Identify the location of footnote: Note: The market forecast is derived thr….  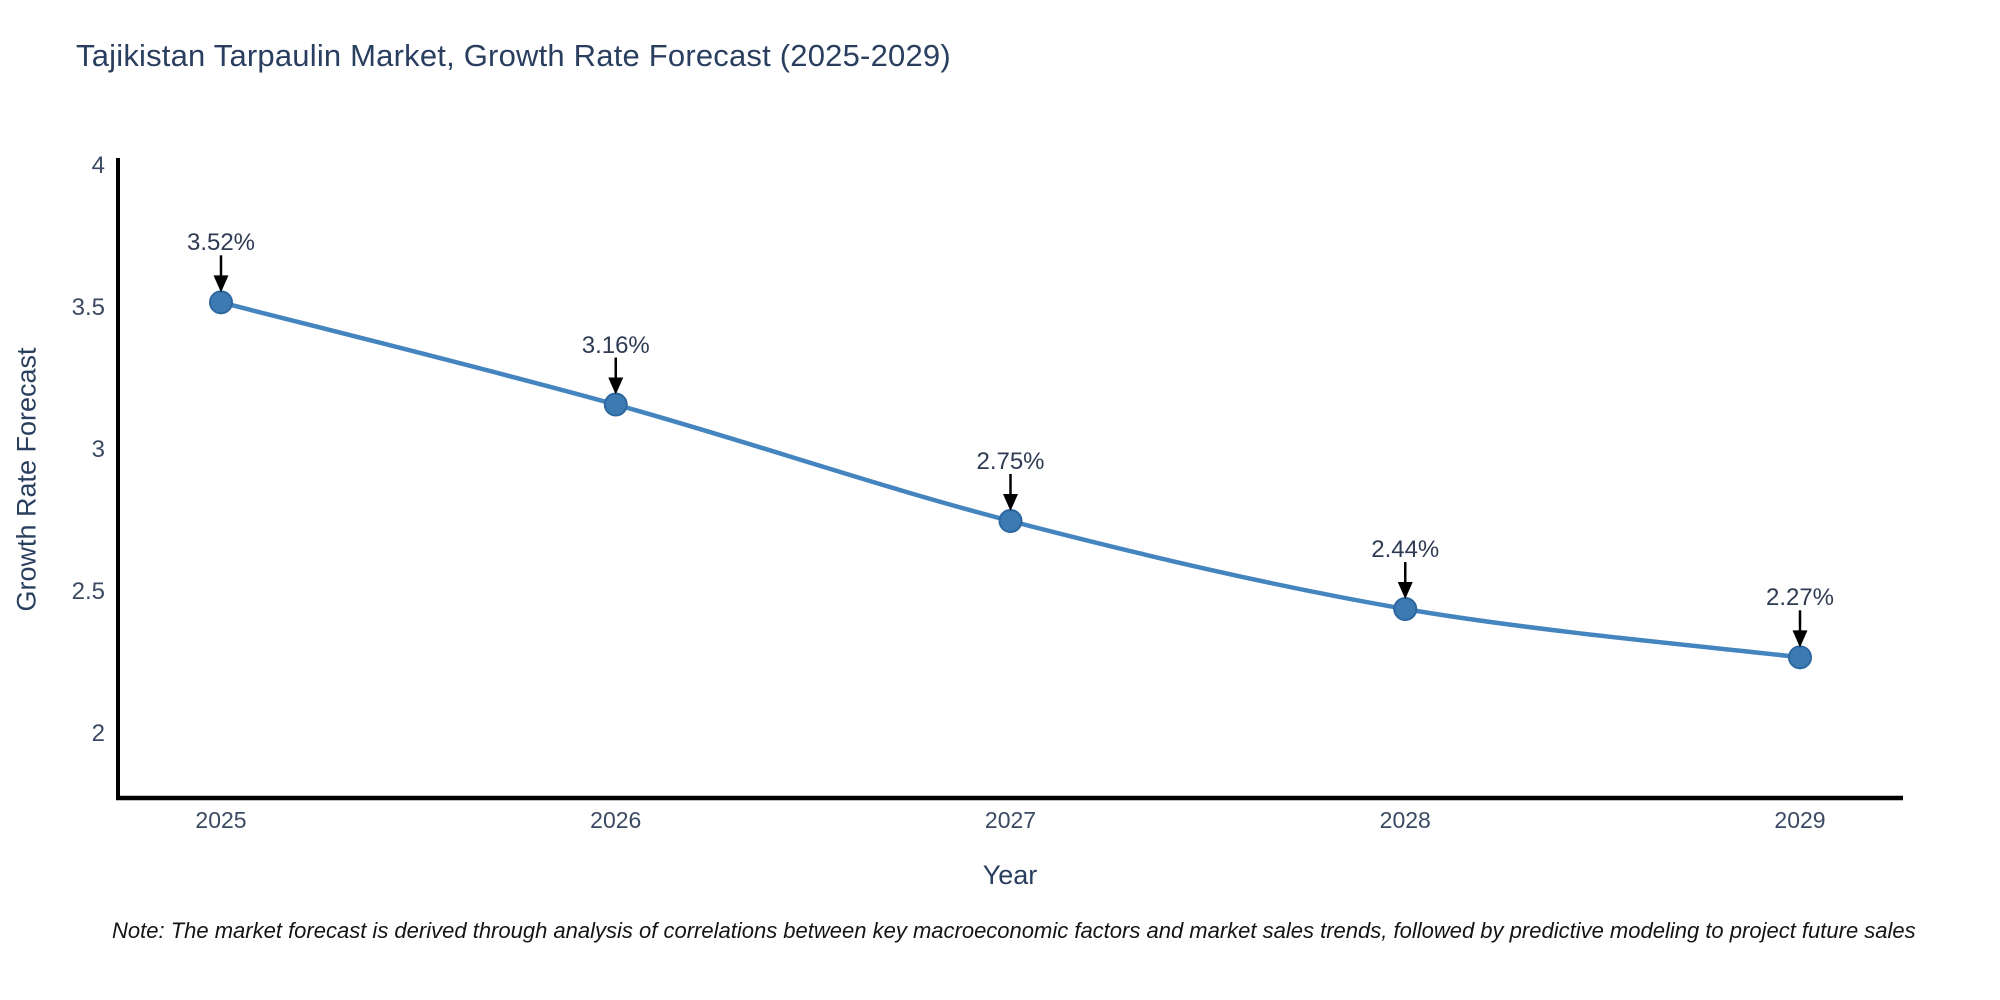
(1014, 930).